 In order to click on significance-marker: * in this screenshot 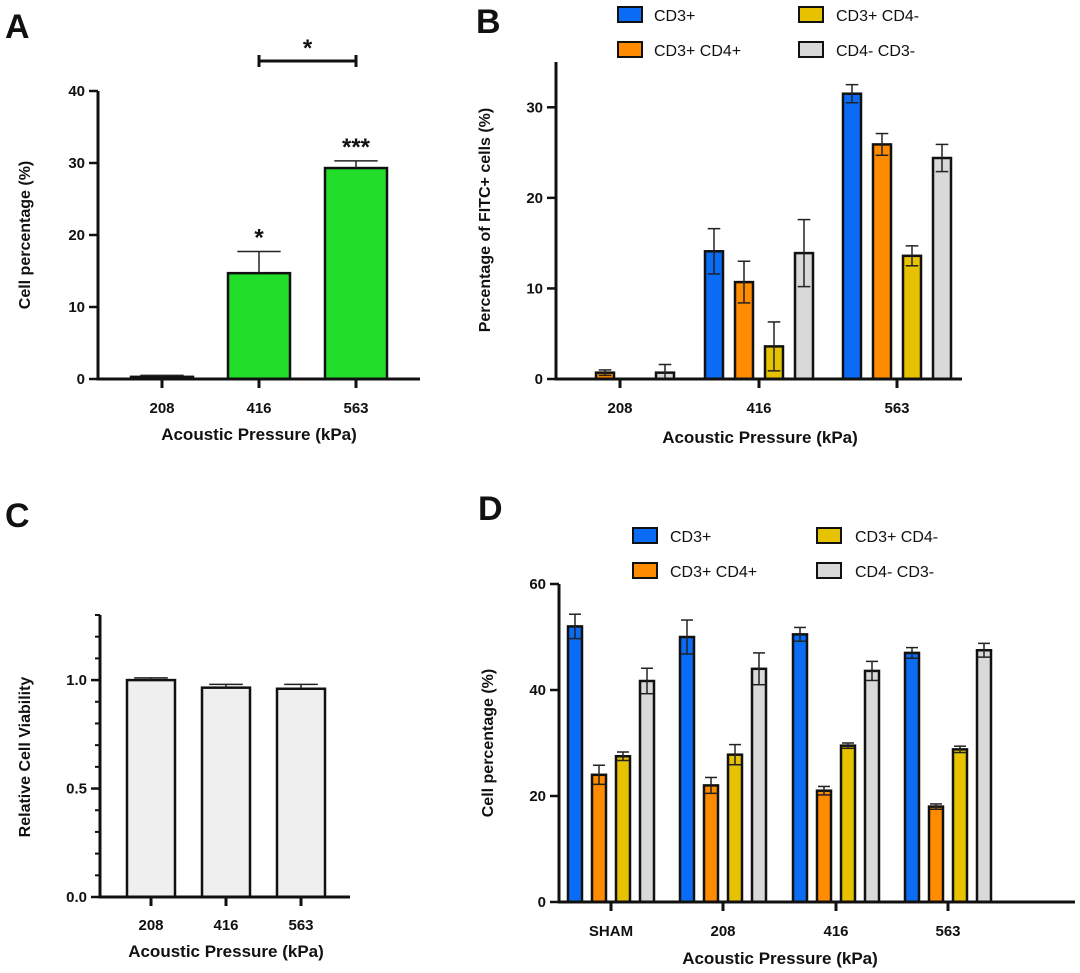, I will do `click(259, 238)`.